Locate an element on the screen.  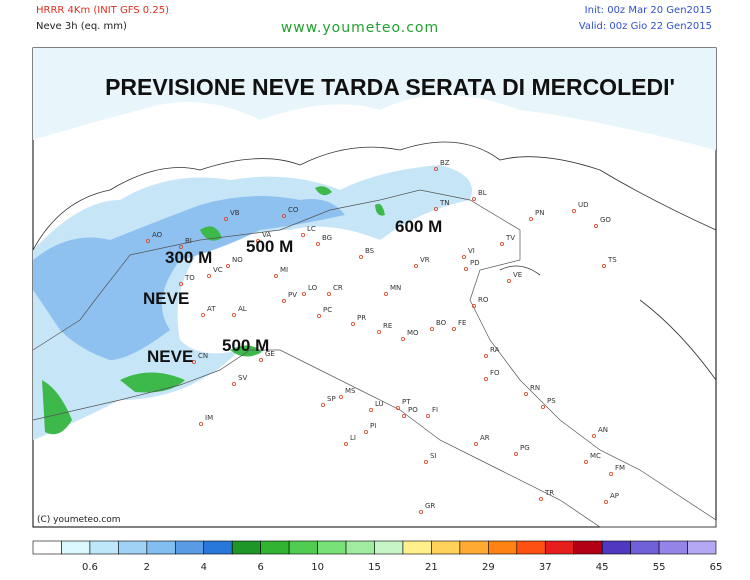
city-label: LC is located at coordinates (311, 229).